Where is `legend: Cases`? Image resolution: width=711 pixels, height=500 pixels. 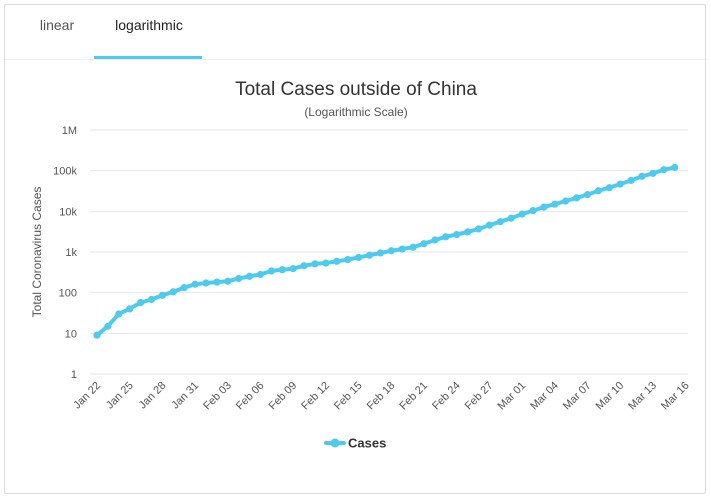 legend: Cases is located at coordinates (355, 443).